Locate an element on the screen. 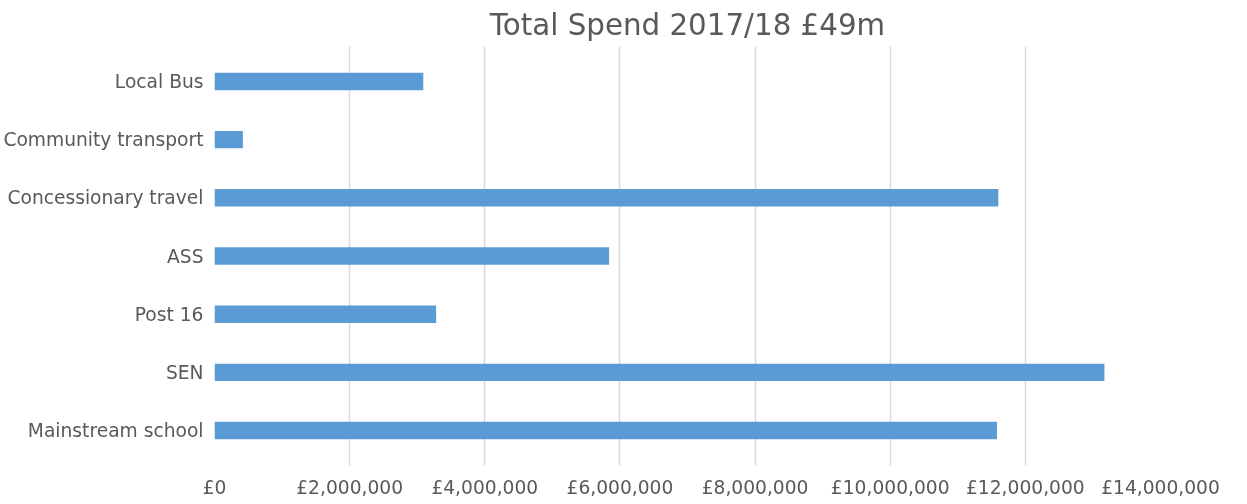  y-tick-label: Community transport is located at coordinates (103, 140).